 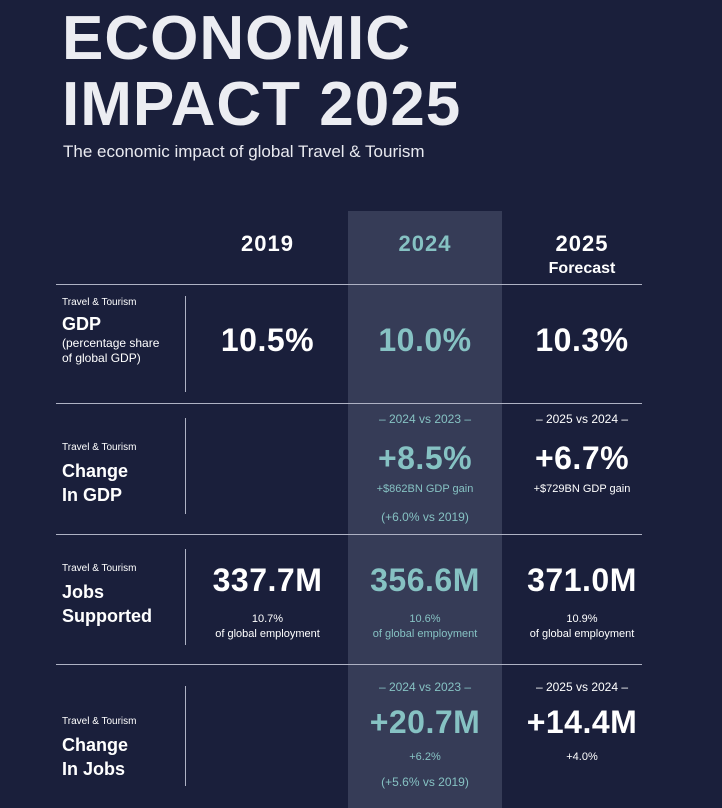 I want to click on column-header-2019: 2019, so click(x=267, y=243).